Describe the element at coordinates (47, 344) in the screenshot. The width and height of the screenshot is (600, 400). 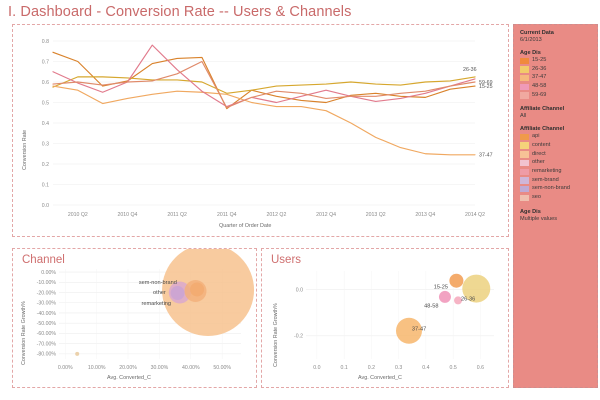
I see `y-tick: -70.00%` at that location.